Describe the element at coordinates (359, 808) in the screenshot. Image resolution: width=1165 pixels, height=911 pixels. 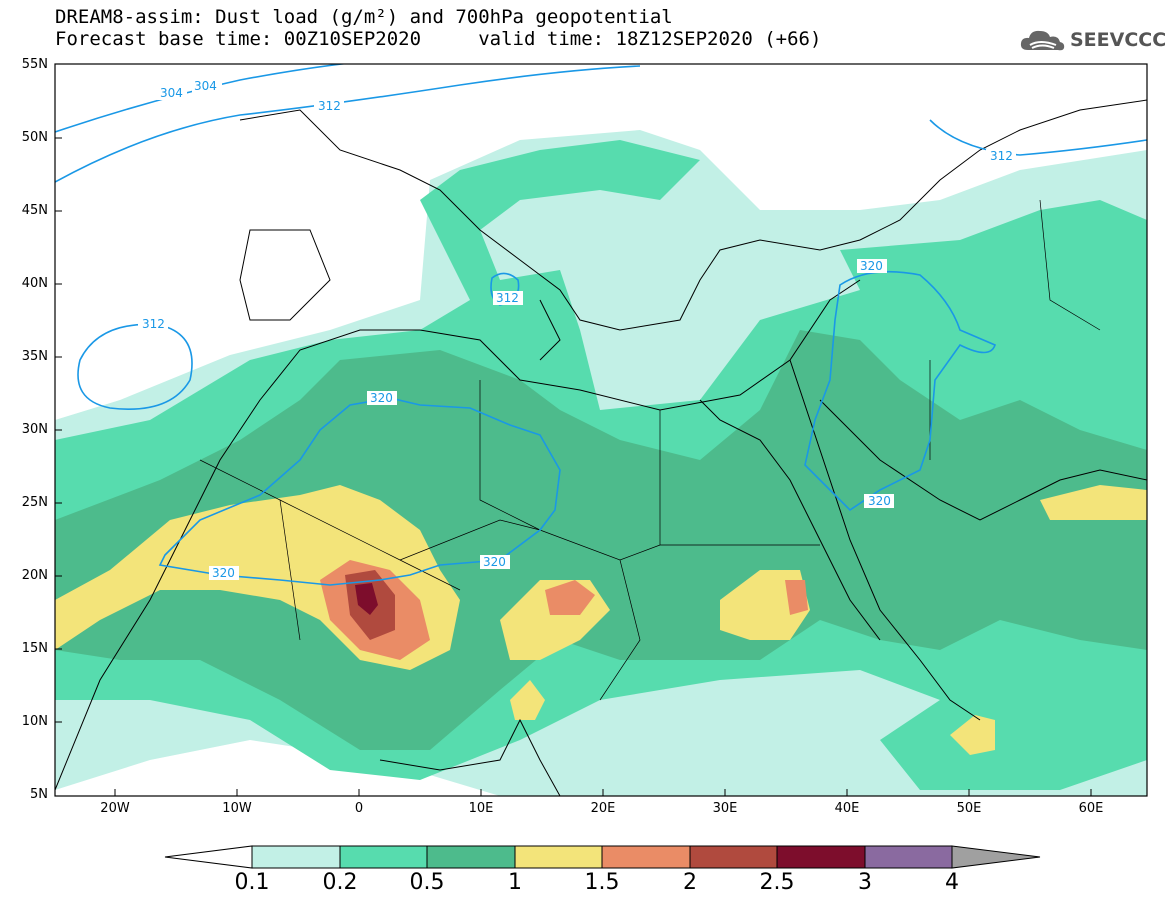
I see `lon-label: 0` at that location.